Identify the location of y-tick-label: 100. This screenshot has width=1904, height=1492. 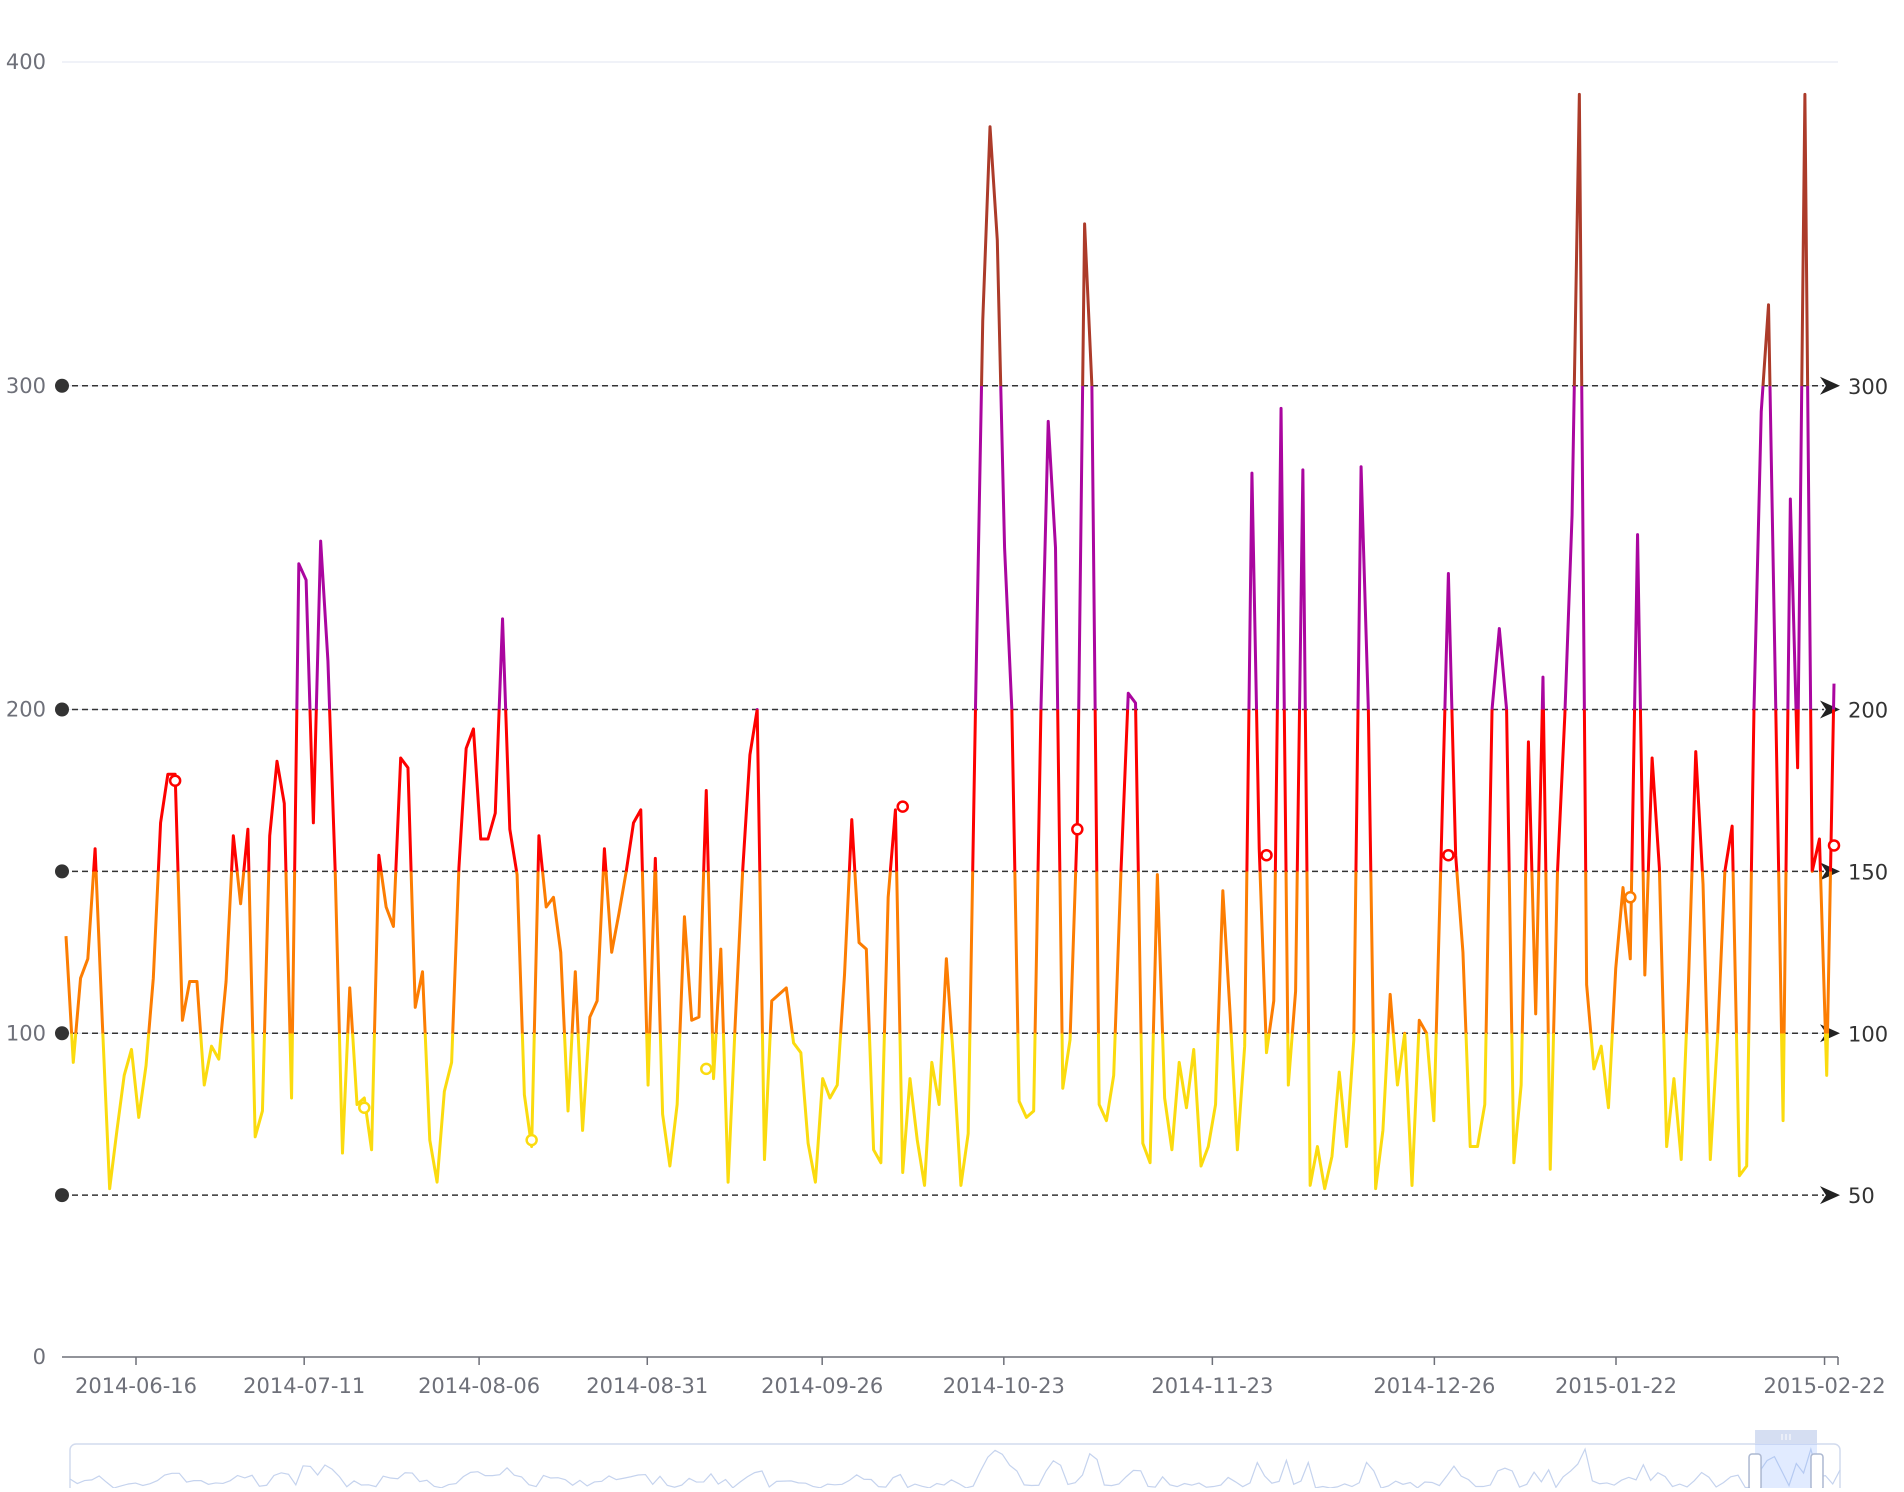
(26, 1033).